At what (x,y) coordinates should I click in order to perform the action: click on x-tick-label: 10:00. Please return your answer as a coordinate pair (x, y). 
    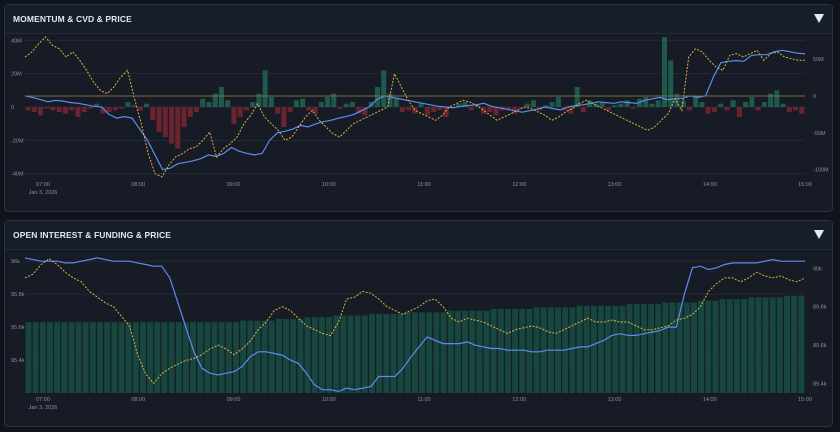
    Looking at the image, I should click on (329, 400).